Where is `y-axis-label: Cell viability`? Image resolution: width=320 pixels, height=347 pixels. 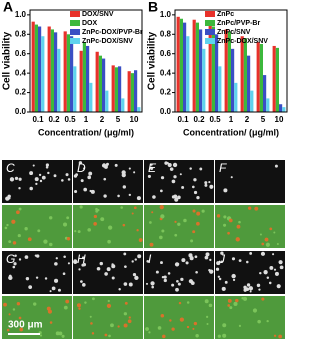 y-axis-label: Cell viability is located at coordinates (152, 60).